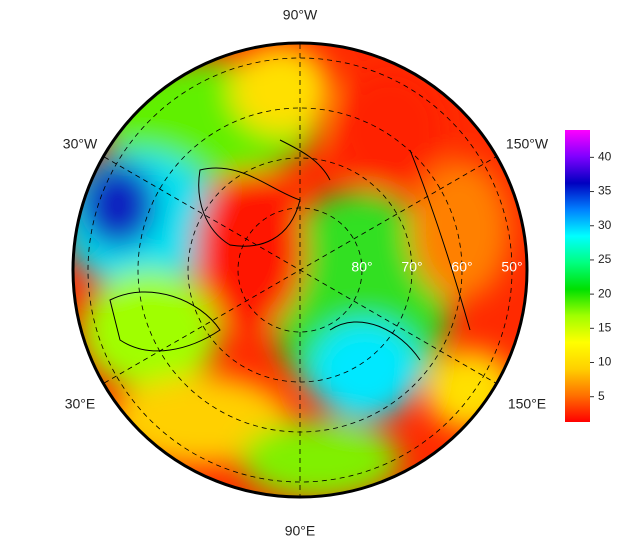  I want to click on colorbar-tick-label: 15, so click(605, 327).